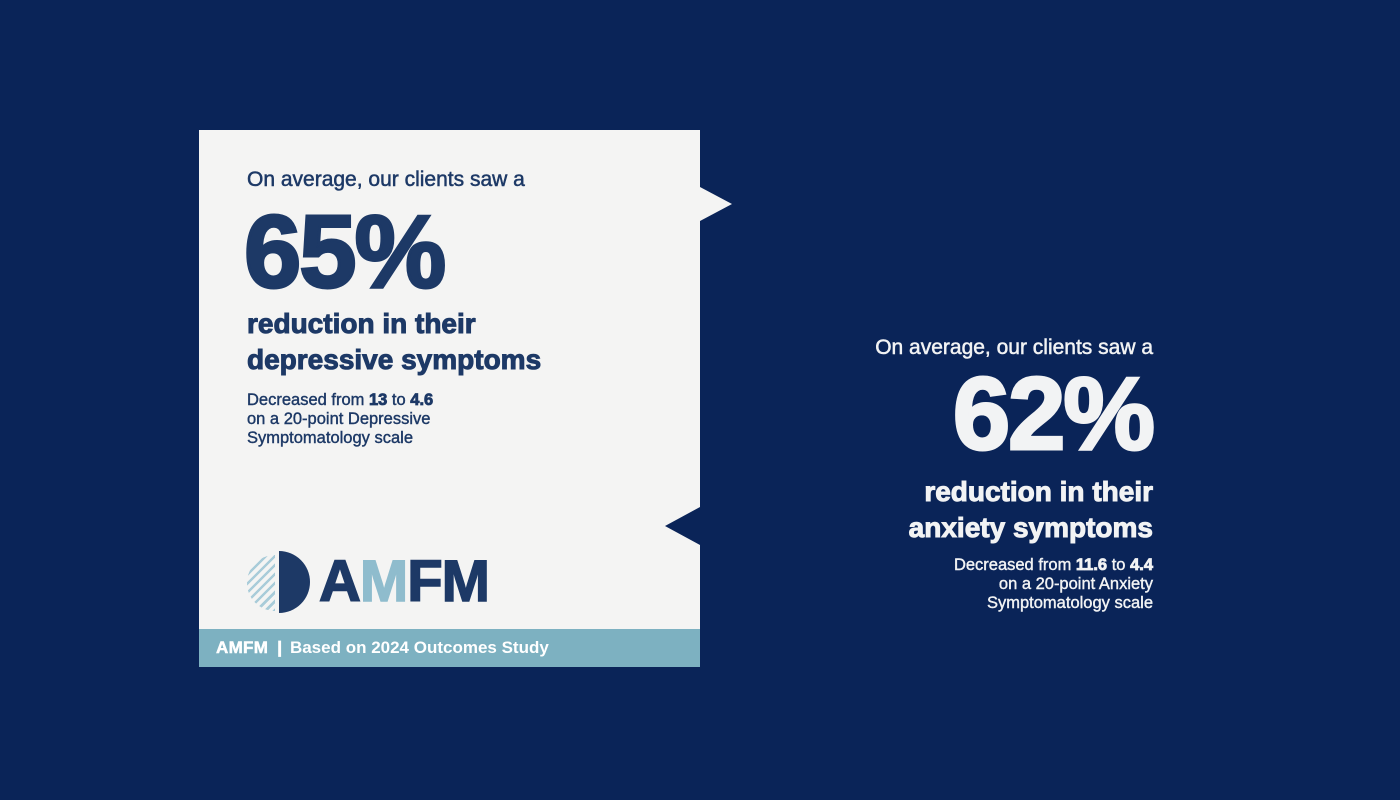 The image size is (1400, 800). What do you see at coordinates (339, 581) in the screenshot?
I see `logo-letter-a: A` at bounding box center [339, 581].